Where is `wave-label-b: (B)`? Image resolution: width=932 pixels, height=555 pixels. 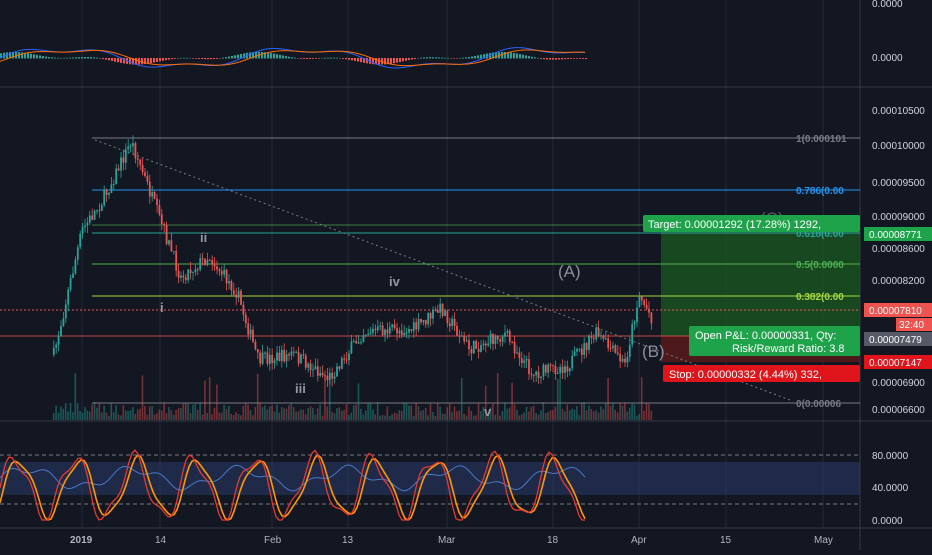 wave-label-b: (B) is located at coordinates (653, 351).